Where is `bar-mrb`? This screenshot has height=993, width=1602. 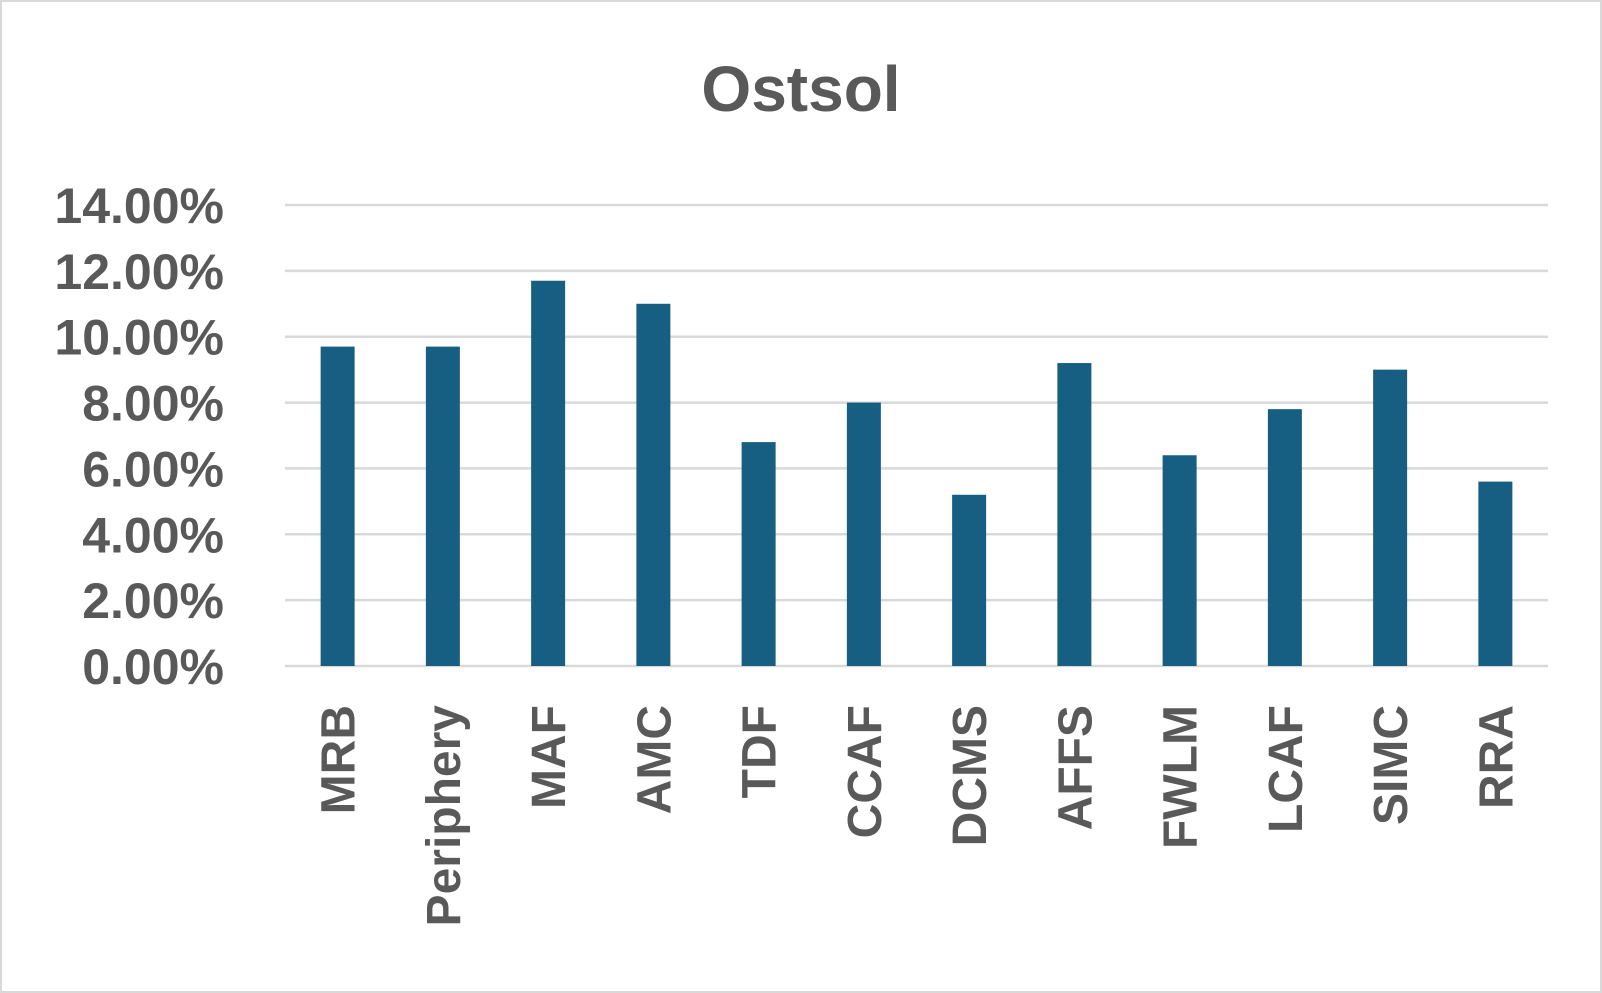
bar-mrb is located at coordinates (337, 506).